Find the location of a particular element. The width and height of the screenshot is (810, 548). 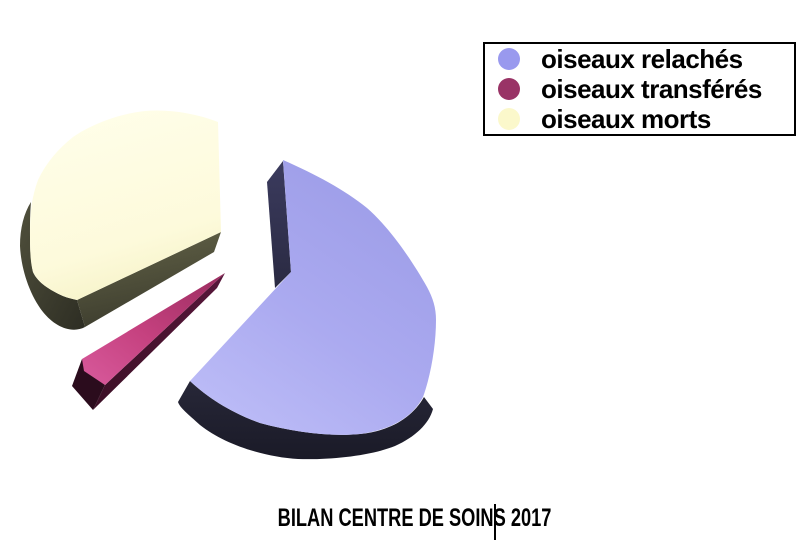

pie-slice-relaches-side-face is located at coordinates (279, 224).